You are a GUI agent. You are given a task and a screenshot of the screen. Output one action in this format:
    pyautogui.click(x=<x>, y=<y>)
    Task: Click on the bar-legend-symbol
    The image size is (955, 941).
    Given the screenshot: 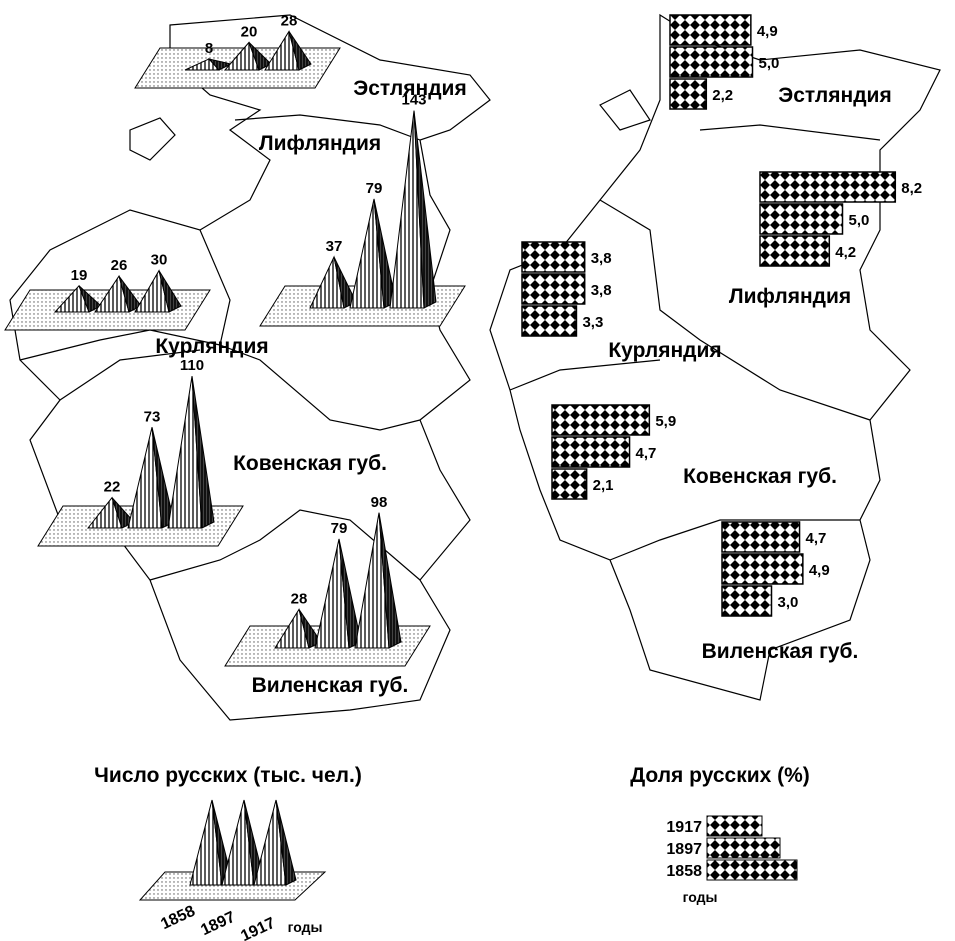 What is the action you would take?
    pyautogui.click(x=752, y=848)
    